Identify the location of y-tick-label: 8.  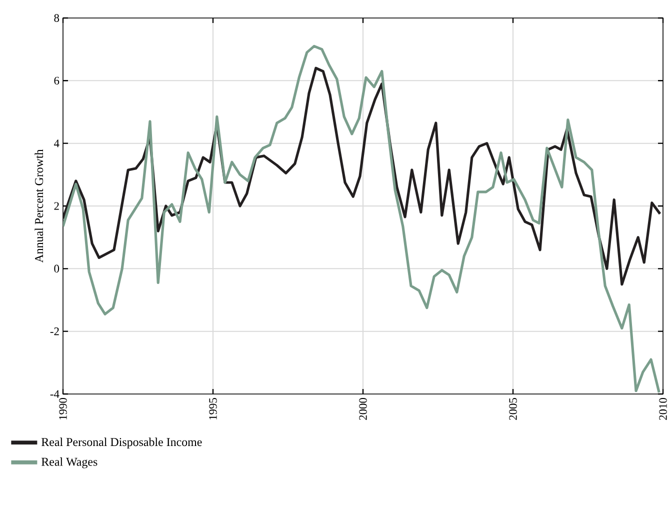
(57, 18).